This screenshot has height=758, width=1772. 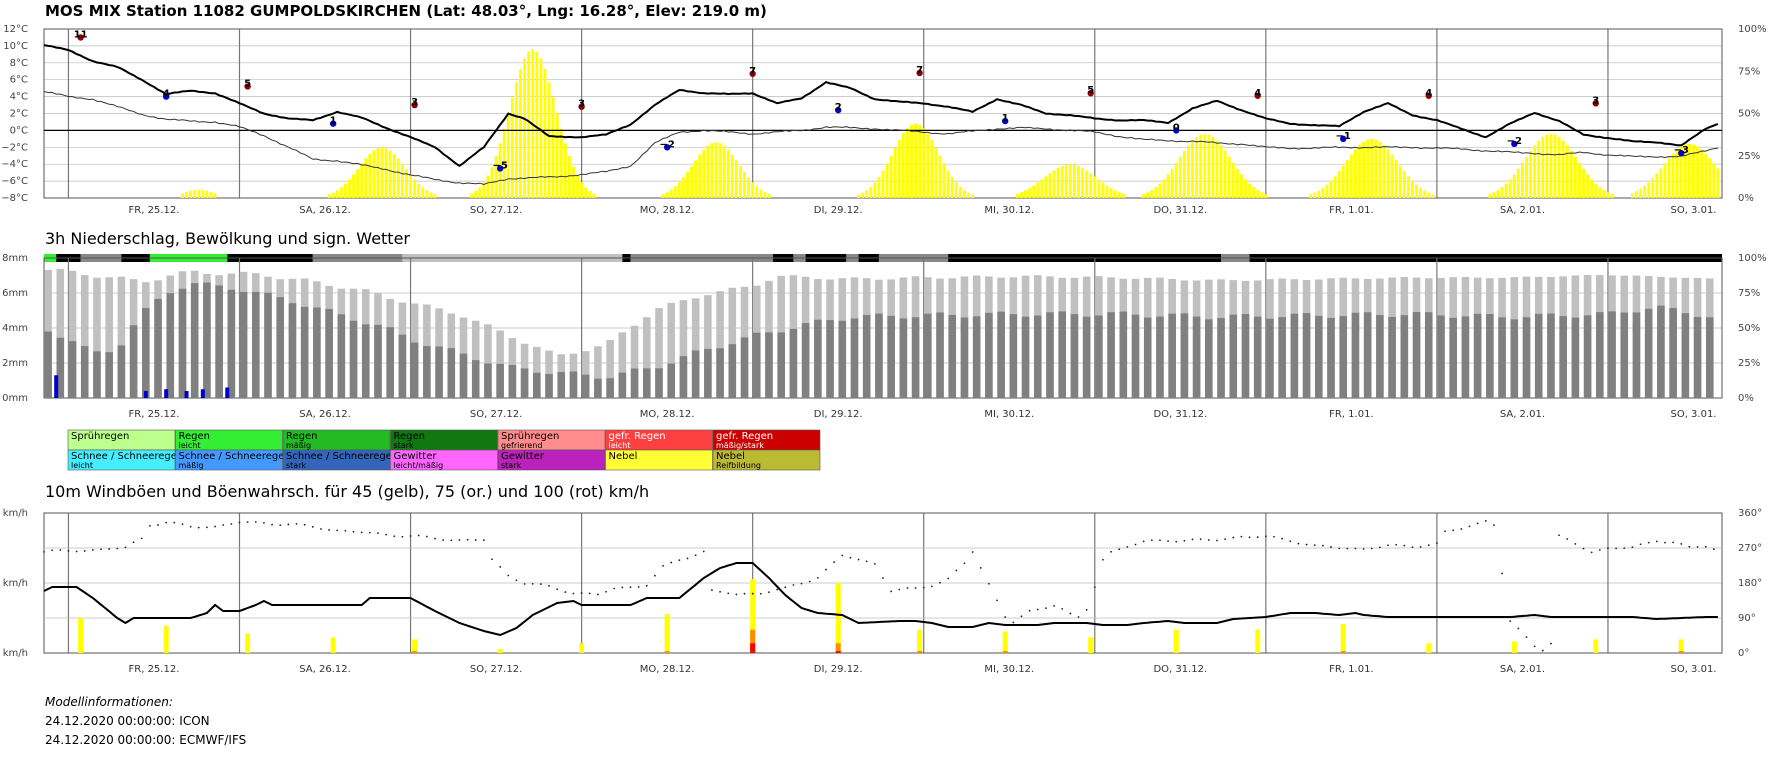 I want to click on day-label: MI, 30.12., so click(x=1009, y=414).